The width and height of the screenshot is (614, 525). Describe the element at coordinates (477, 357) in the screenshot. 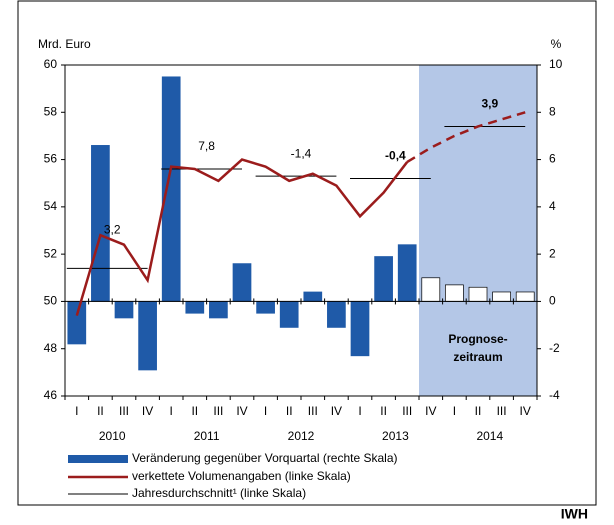

I see `forecast-label: zeitraum` at that location.